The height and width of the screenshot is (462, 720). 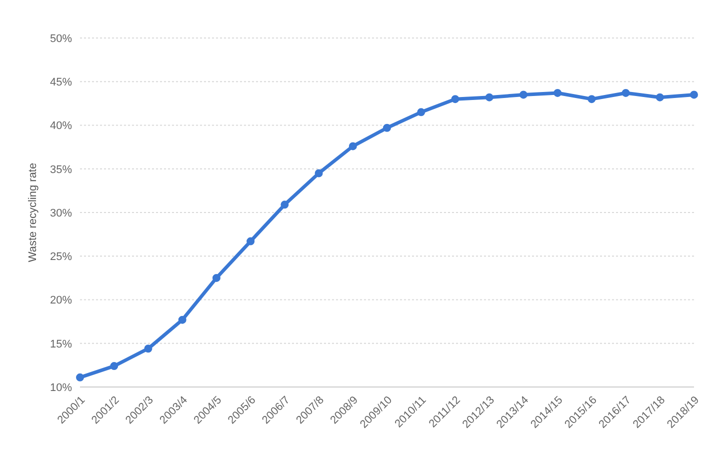 What do you see at coordinates (61, 170) in the screenshot?
I see `y-tick-label: 35%` at bounding box center [61, 170].